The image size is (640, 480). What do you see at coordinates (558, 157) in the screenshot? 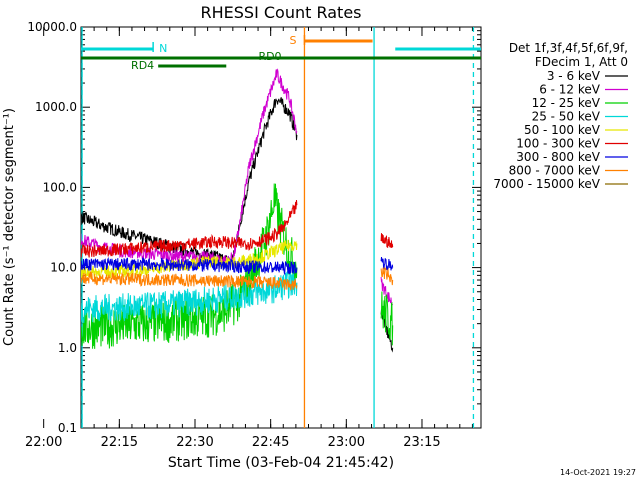
I see `legend-entry-label: 300 - 800 keV` at bounding box center [558, 157].